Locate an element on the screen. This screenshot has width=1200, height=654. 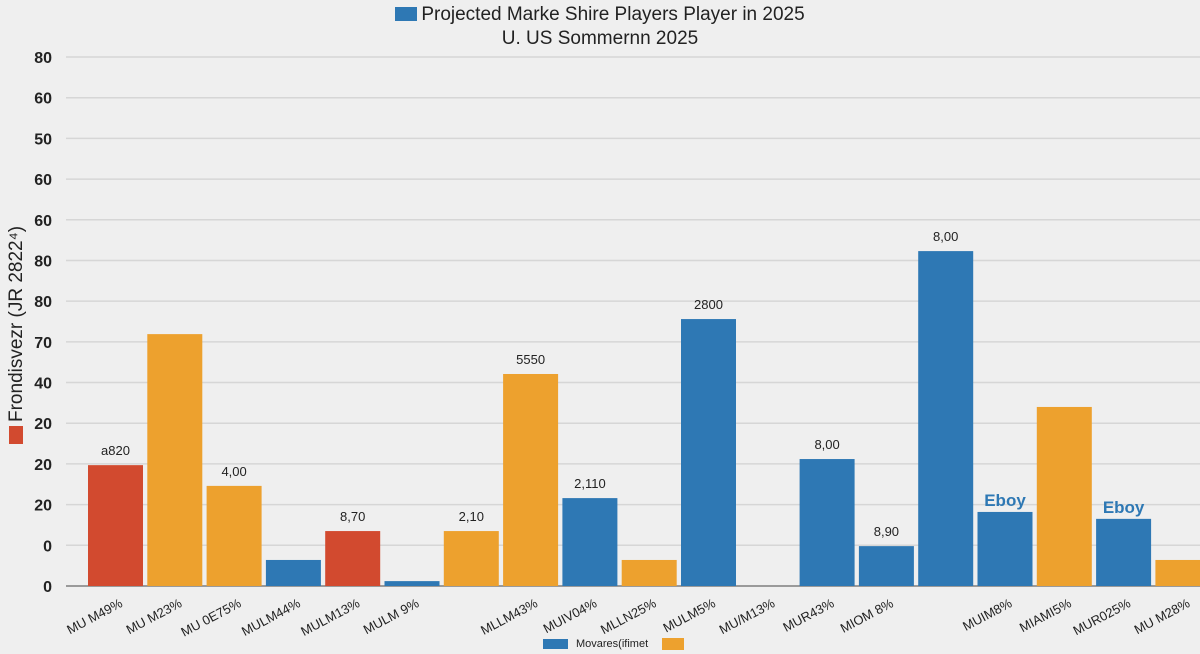
x-tick-label: MU M23% is located at coordinates (154, 616).